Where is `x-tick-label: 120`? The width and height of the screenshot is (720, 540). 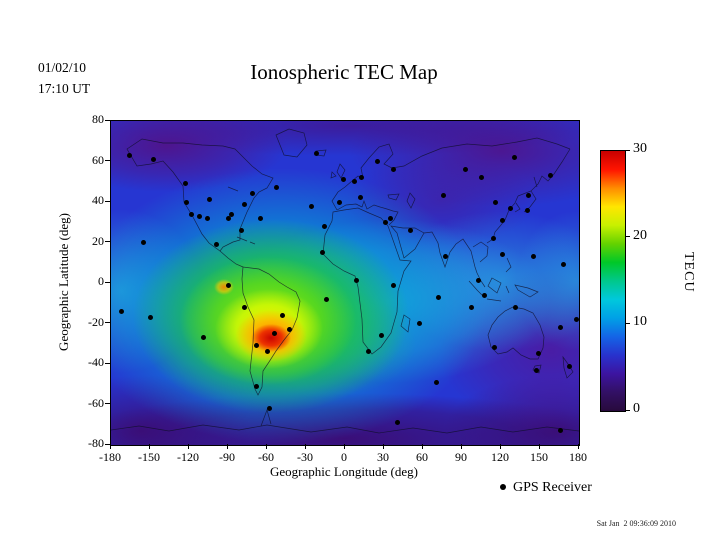 x-tick-label: 120 is located at coordinates (500, 457).